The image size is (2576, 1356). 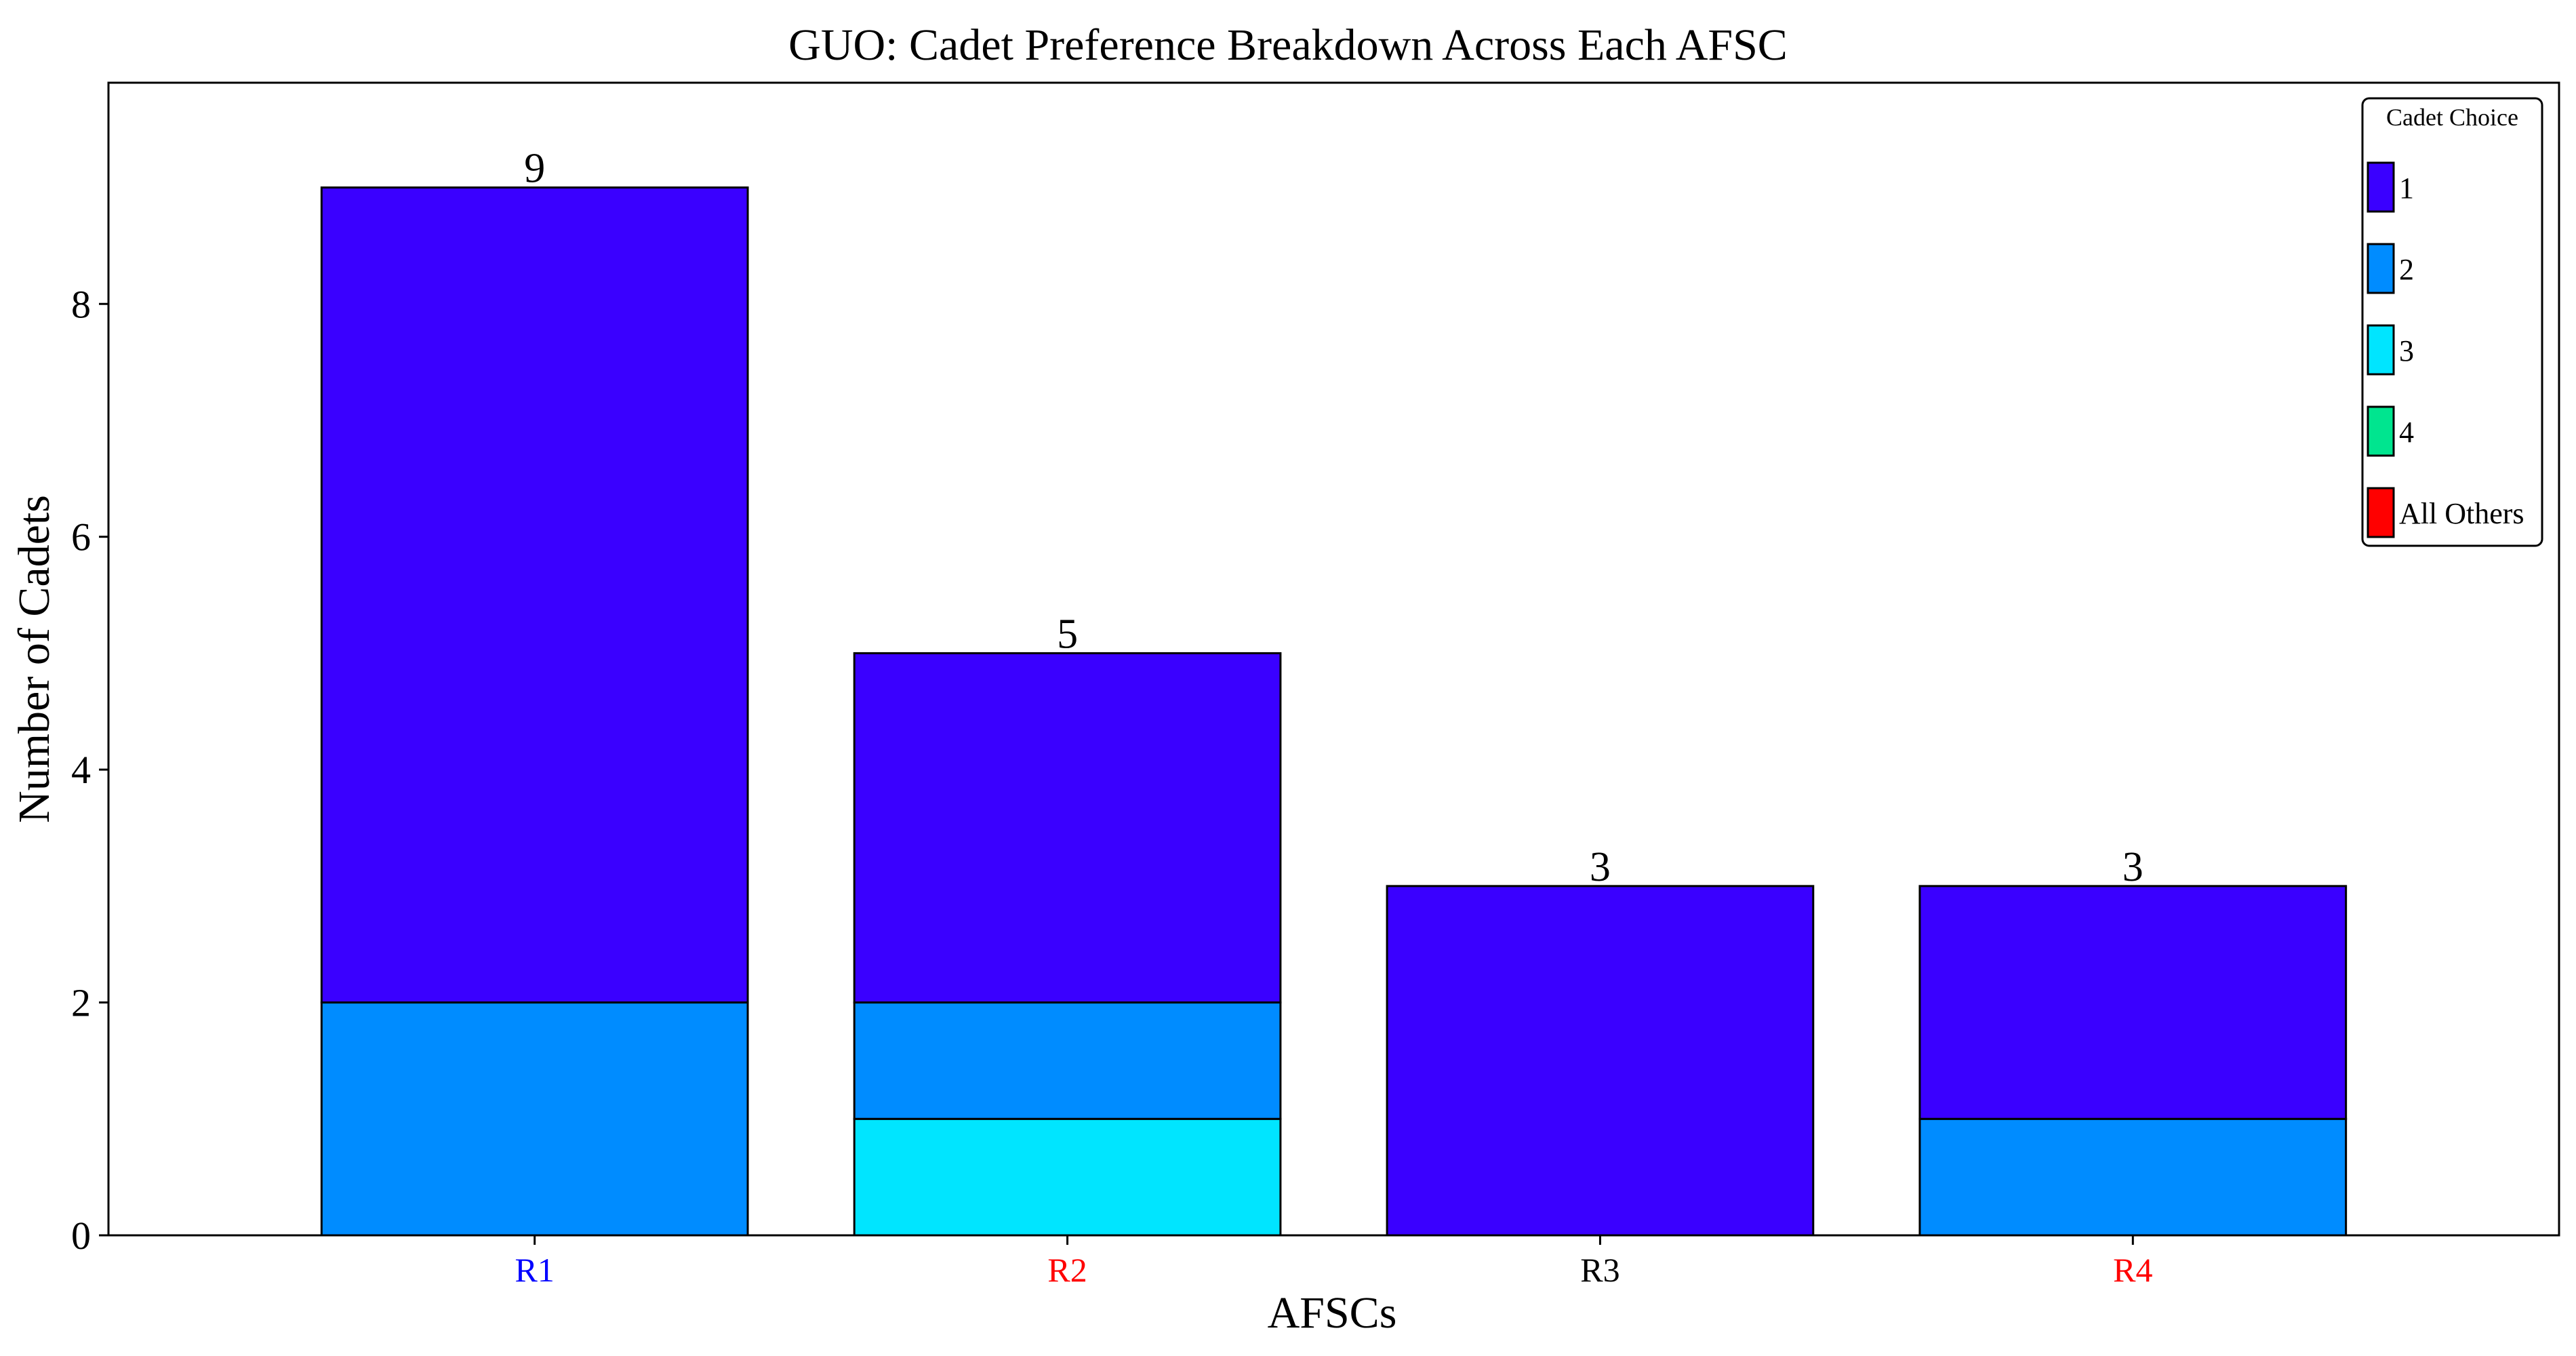 I want to click on y-tick-label: 0, so click(x=81, y=1236).